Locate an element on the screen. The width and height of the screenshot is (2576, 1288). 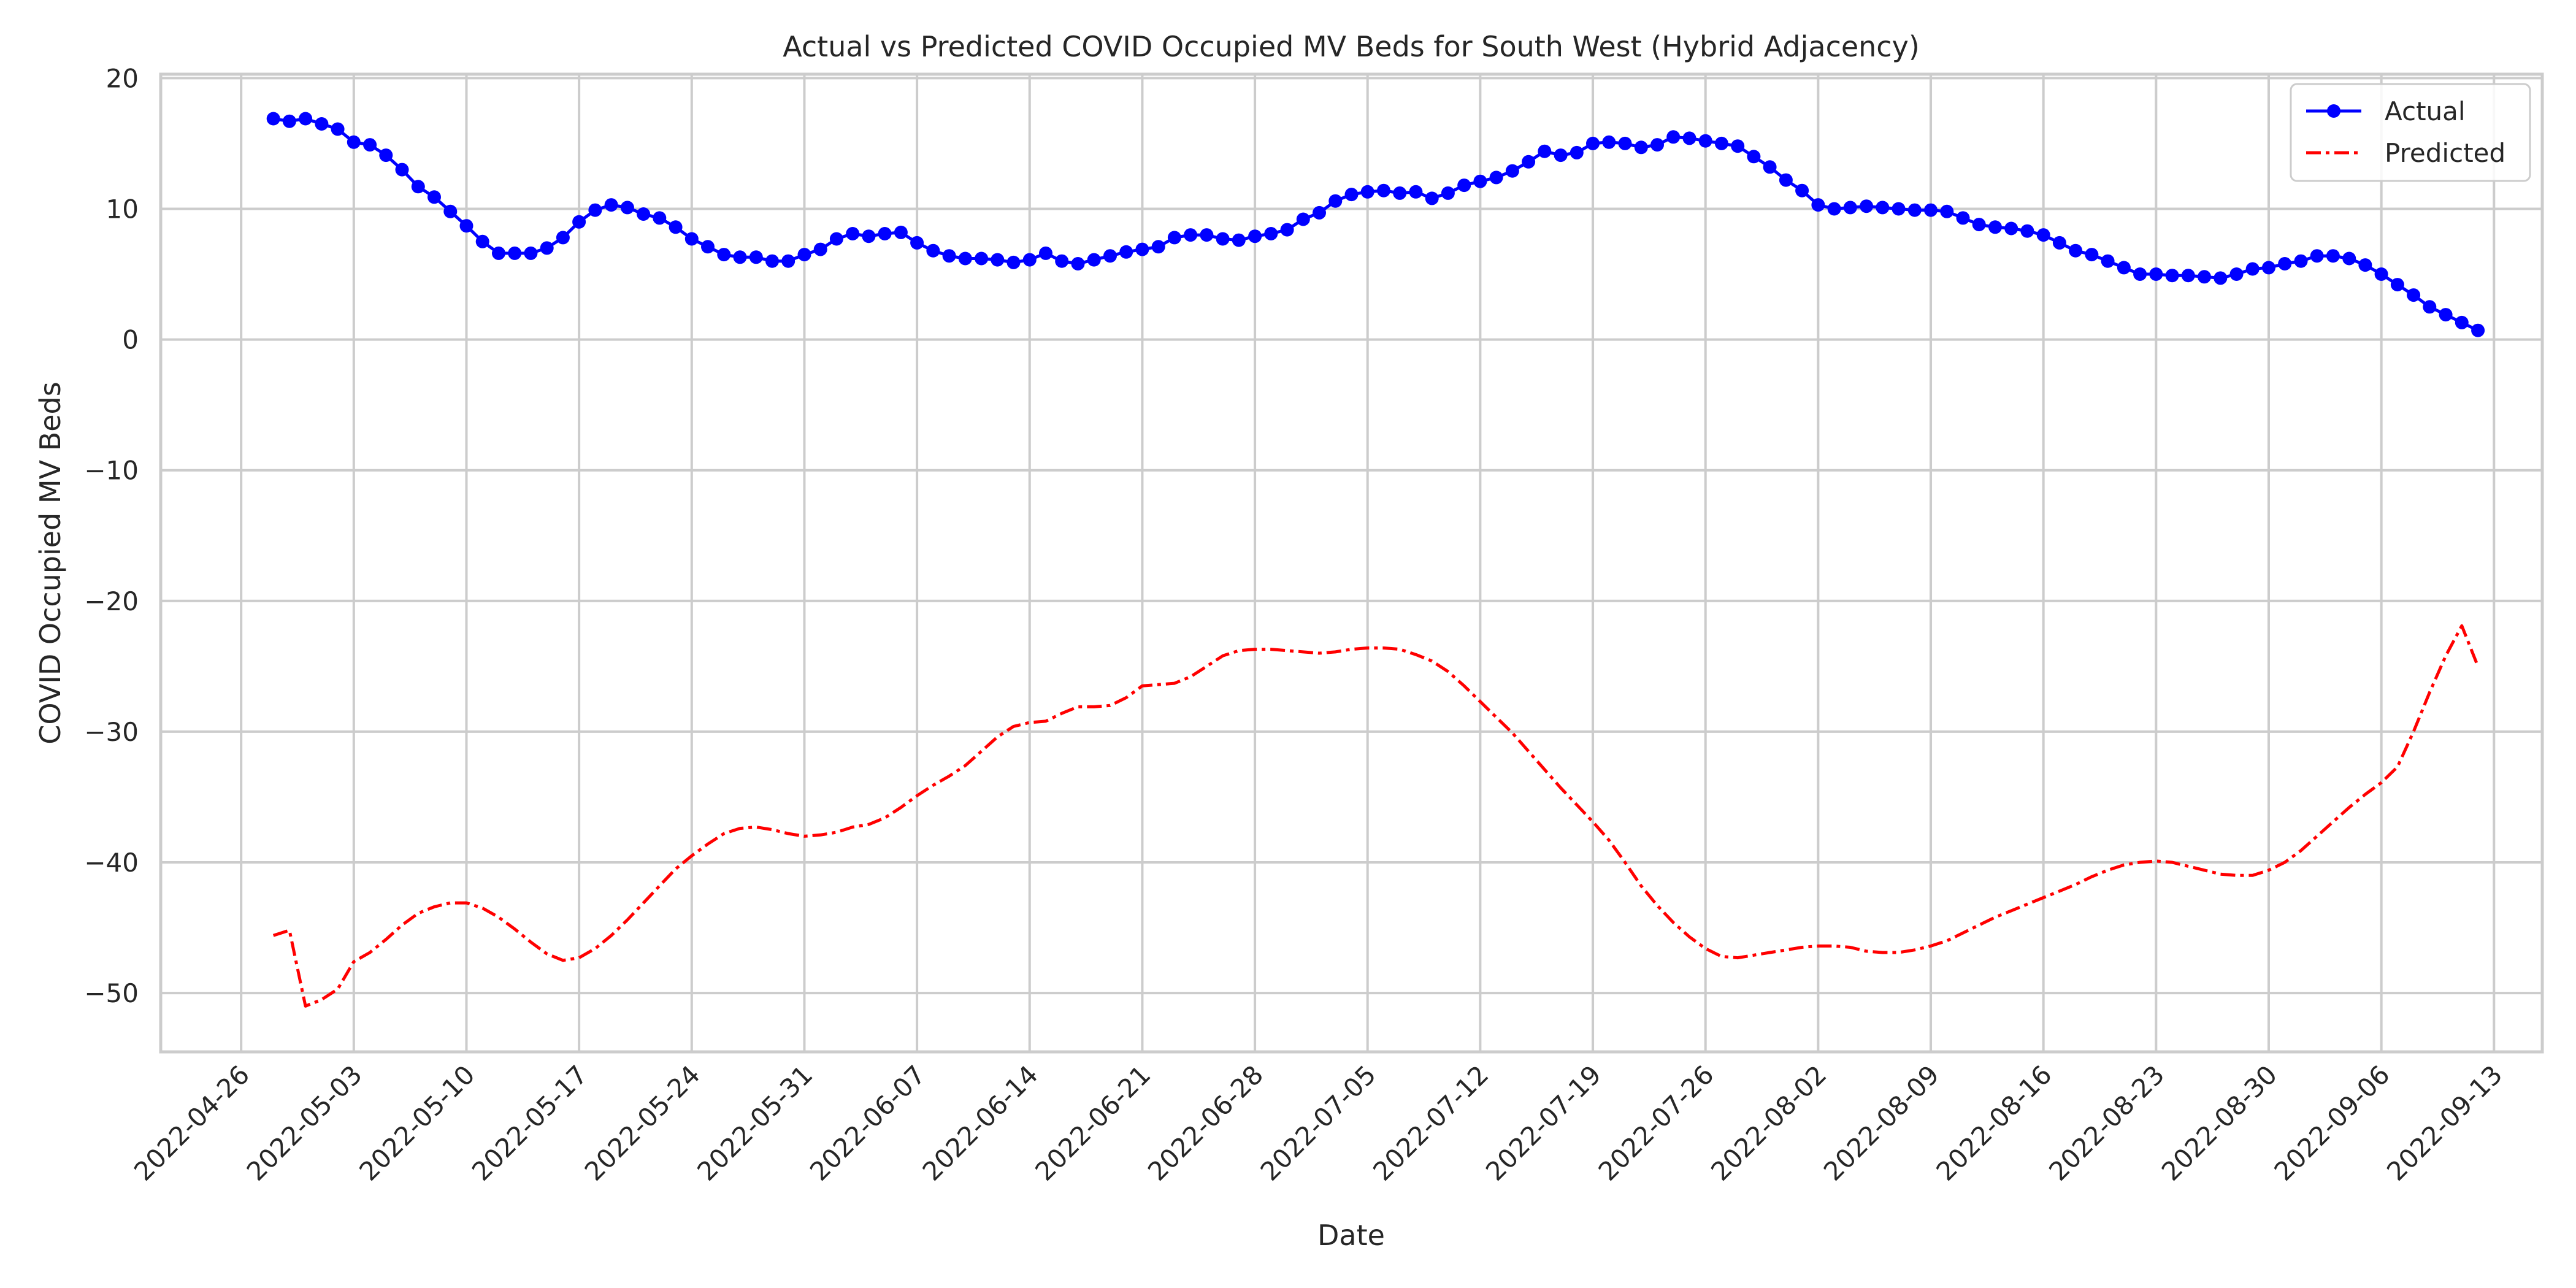
legend-label-actual: Actual is located at coordinates (2425, 111).